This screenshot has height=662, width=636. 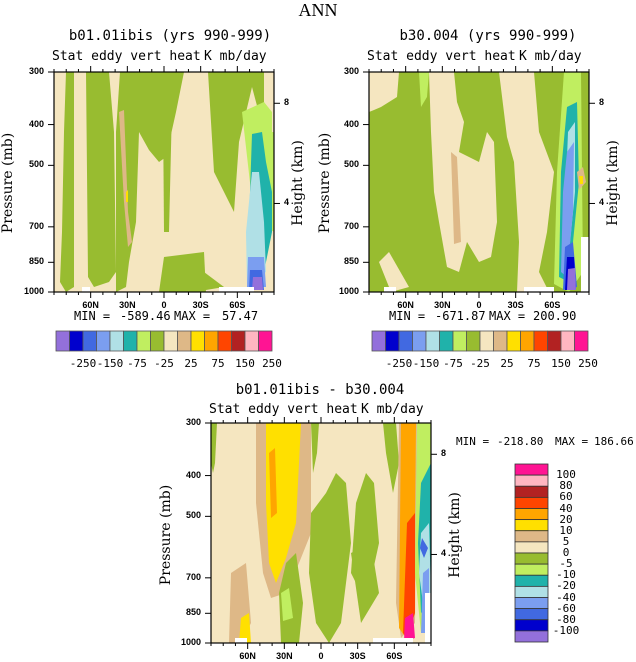 What do you see at coordinates (454, 535) in the screenshot?
I see `panel3-ylabel-right: Height (km)` at bounding box center [454, 535].